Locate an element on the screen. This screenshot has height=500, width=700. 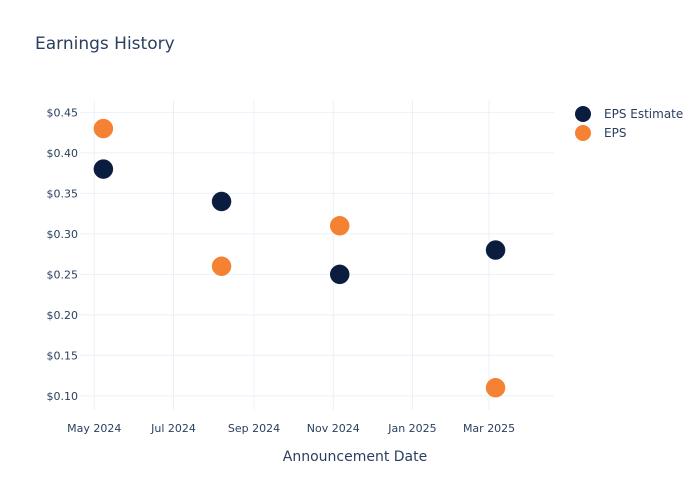
legend-item-eps: EPS is located at coordinates (628, 132).